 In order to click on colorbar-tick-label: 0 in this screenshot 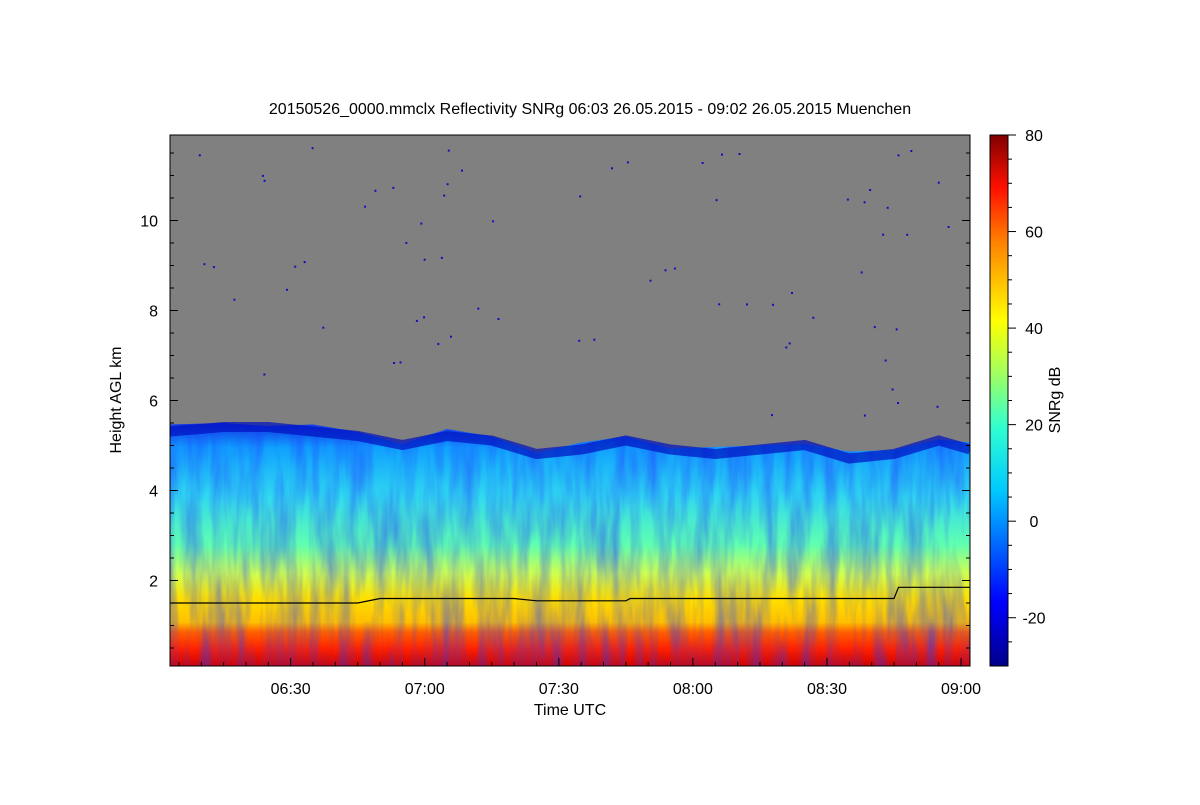, I will do `click(1034, 522)`.